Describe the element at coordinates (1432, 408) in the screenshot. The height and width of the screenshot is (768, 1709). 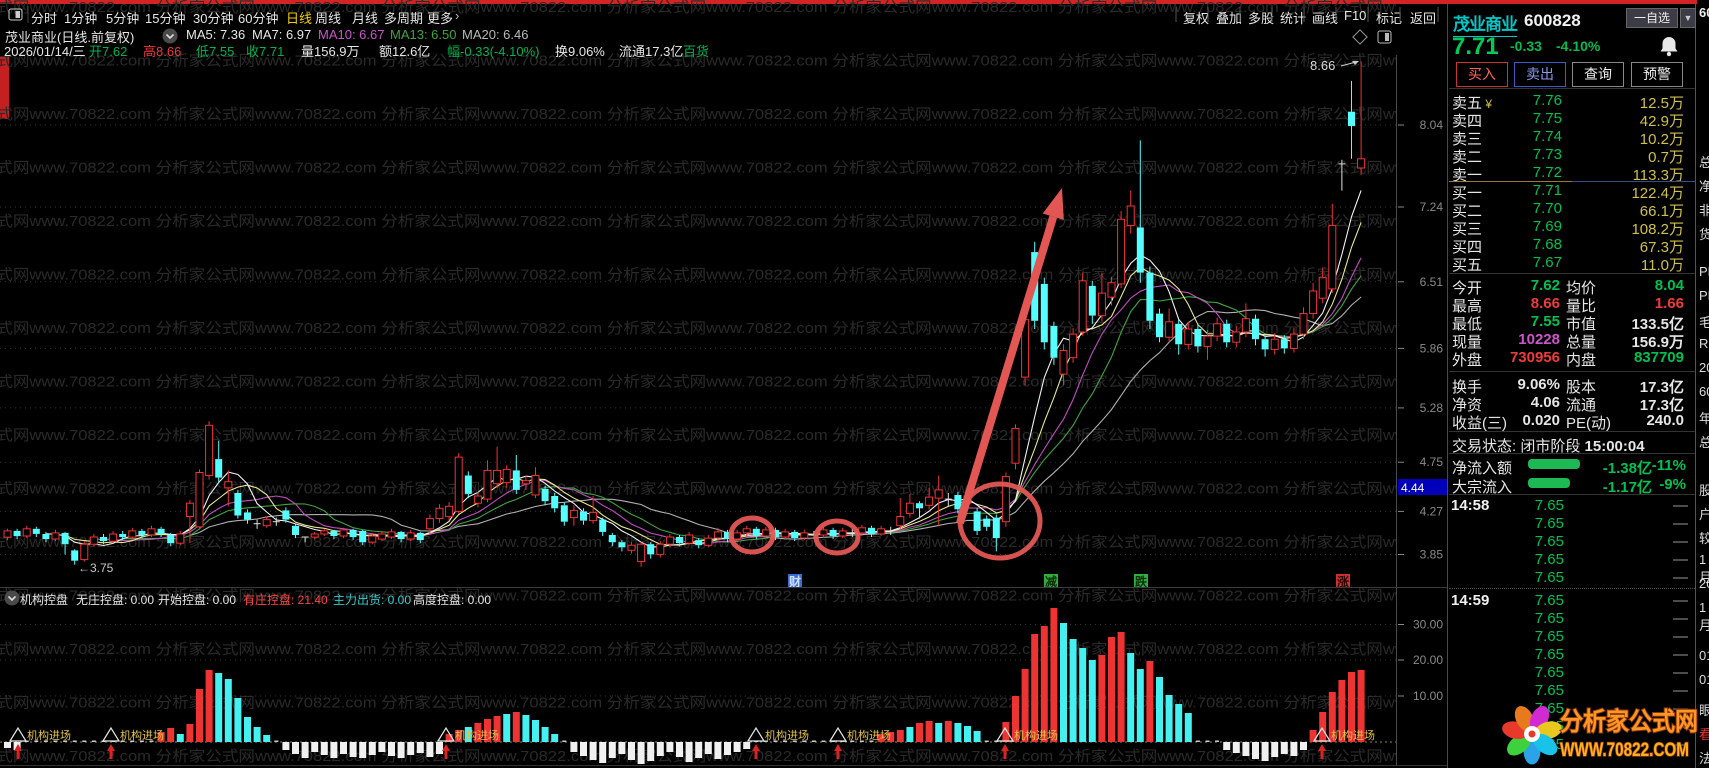
I see `svg-text: 5.28` at that location.